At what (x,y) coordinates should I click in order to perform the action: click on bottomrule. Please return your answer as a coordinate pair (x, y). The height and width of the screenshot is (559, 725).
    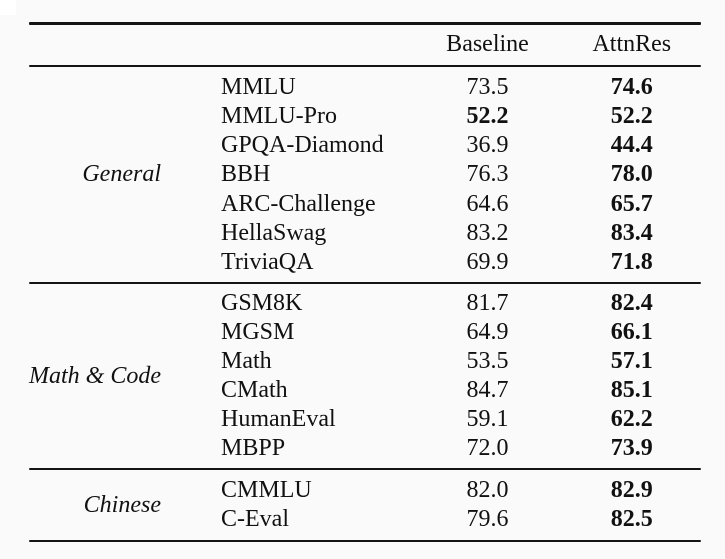
    Looking at the image, I should click on (365, 541).